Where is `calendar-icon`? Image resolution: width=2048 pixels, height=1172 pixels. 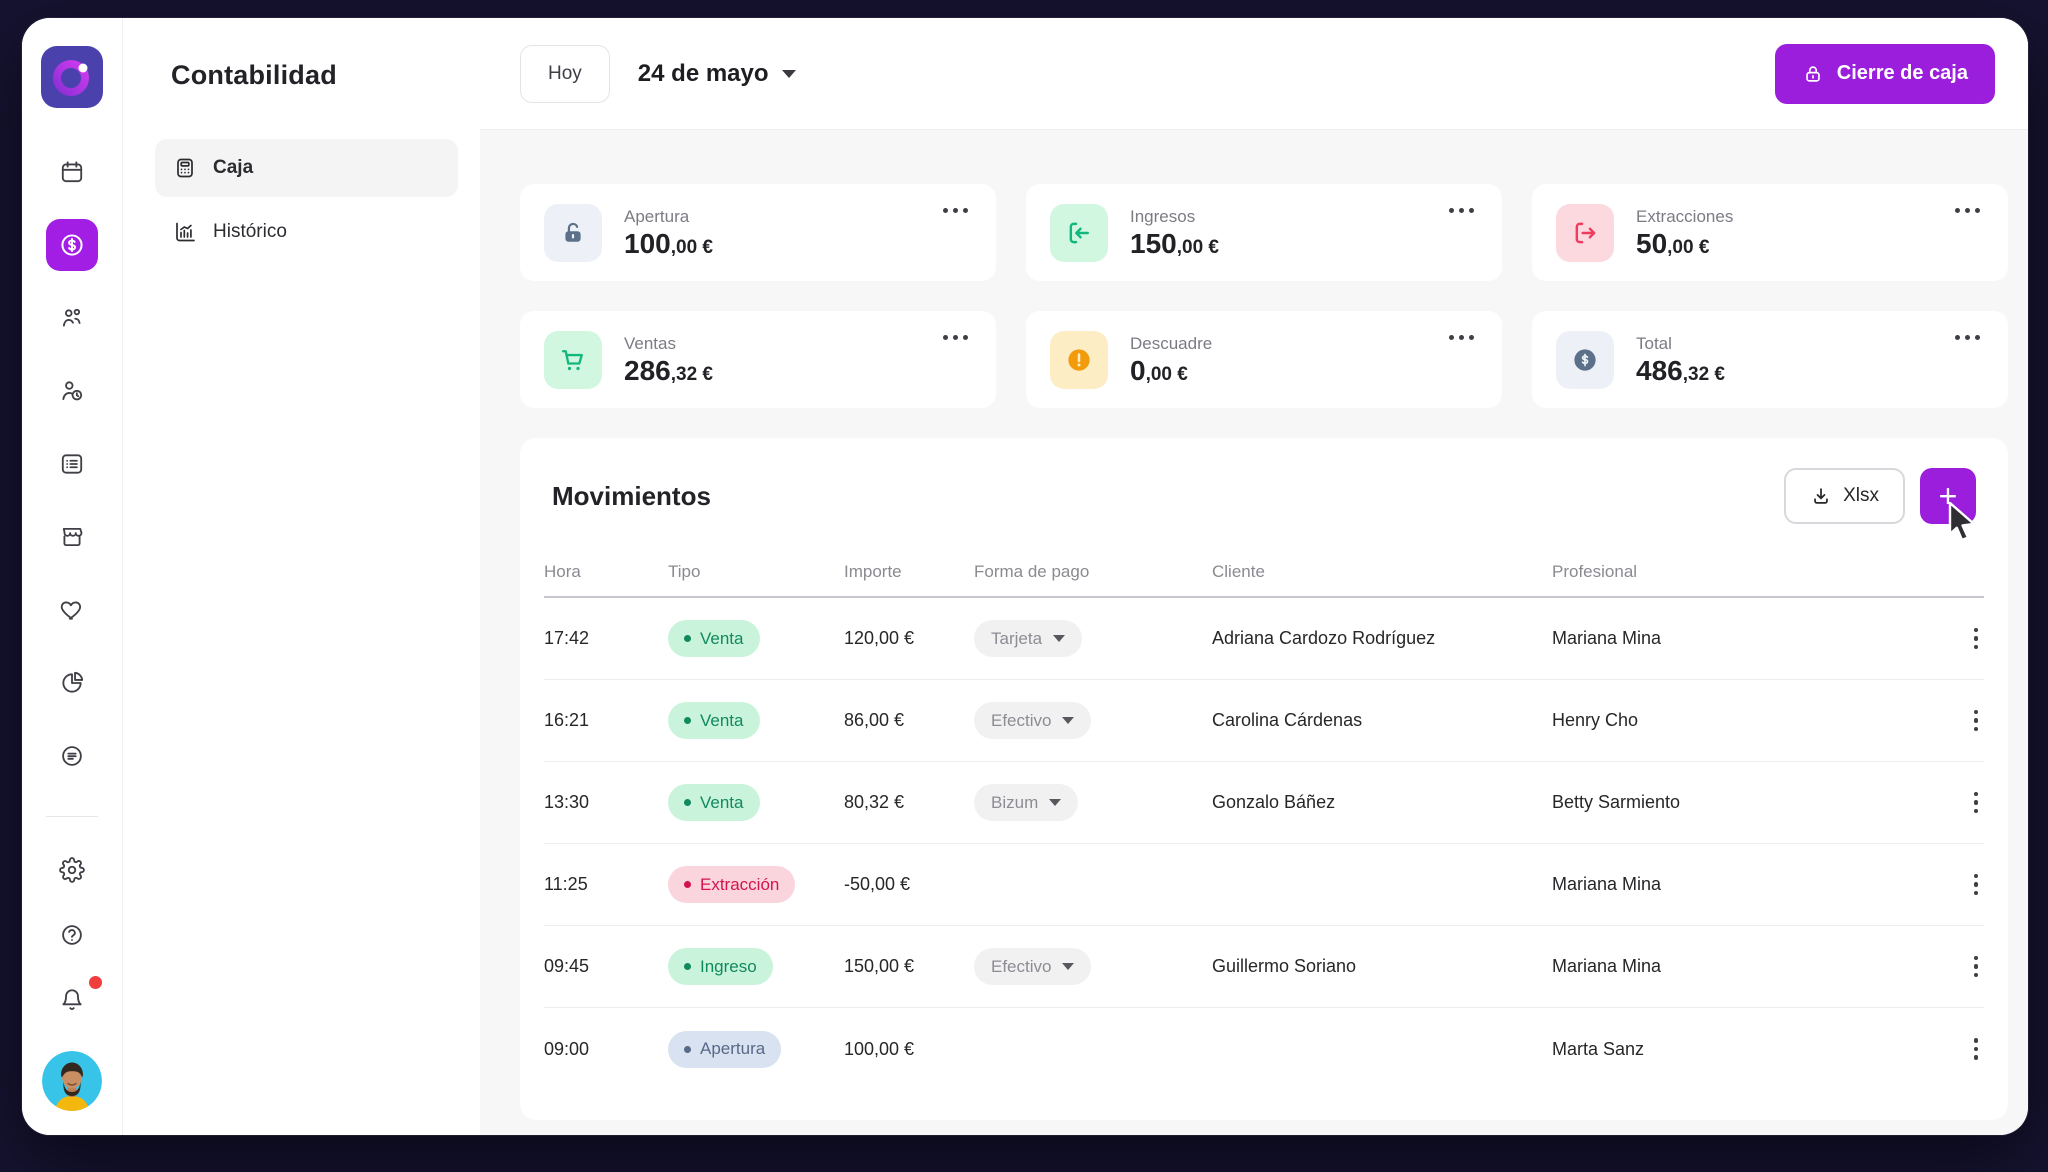
calendar-icon is located at coordinates (72, 172).